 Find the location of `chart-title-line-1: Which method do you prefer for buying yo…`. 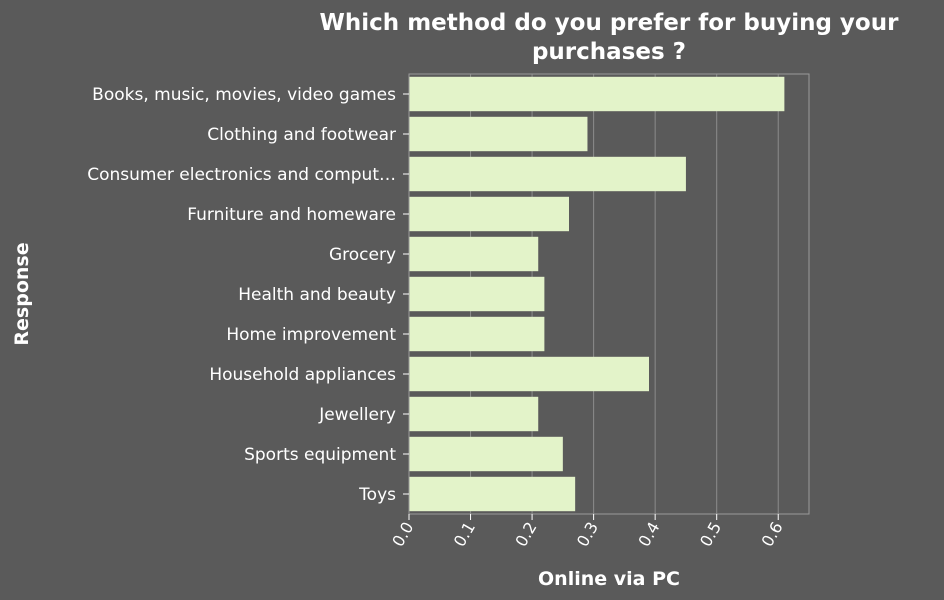

chart-title-line-1: Which method do you prefer for buying yo… is located at coordinates (610, 23).